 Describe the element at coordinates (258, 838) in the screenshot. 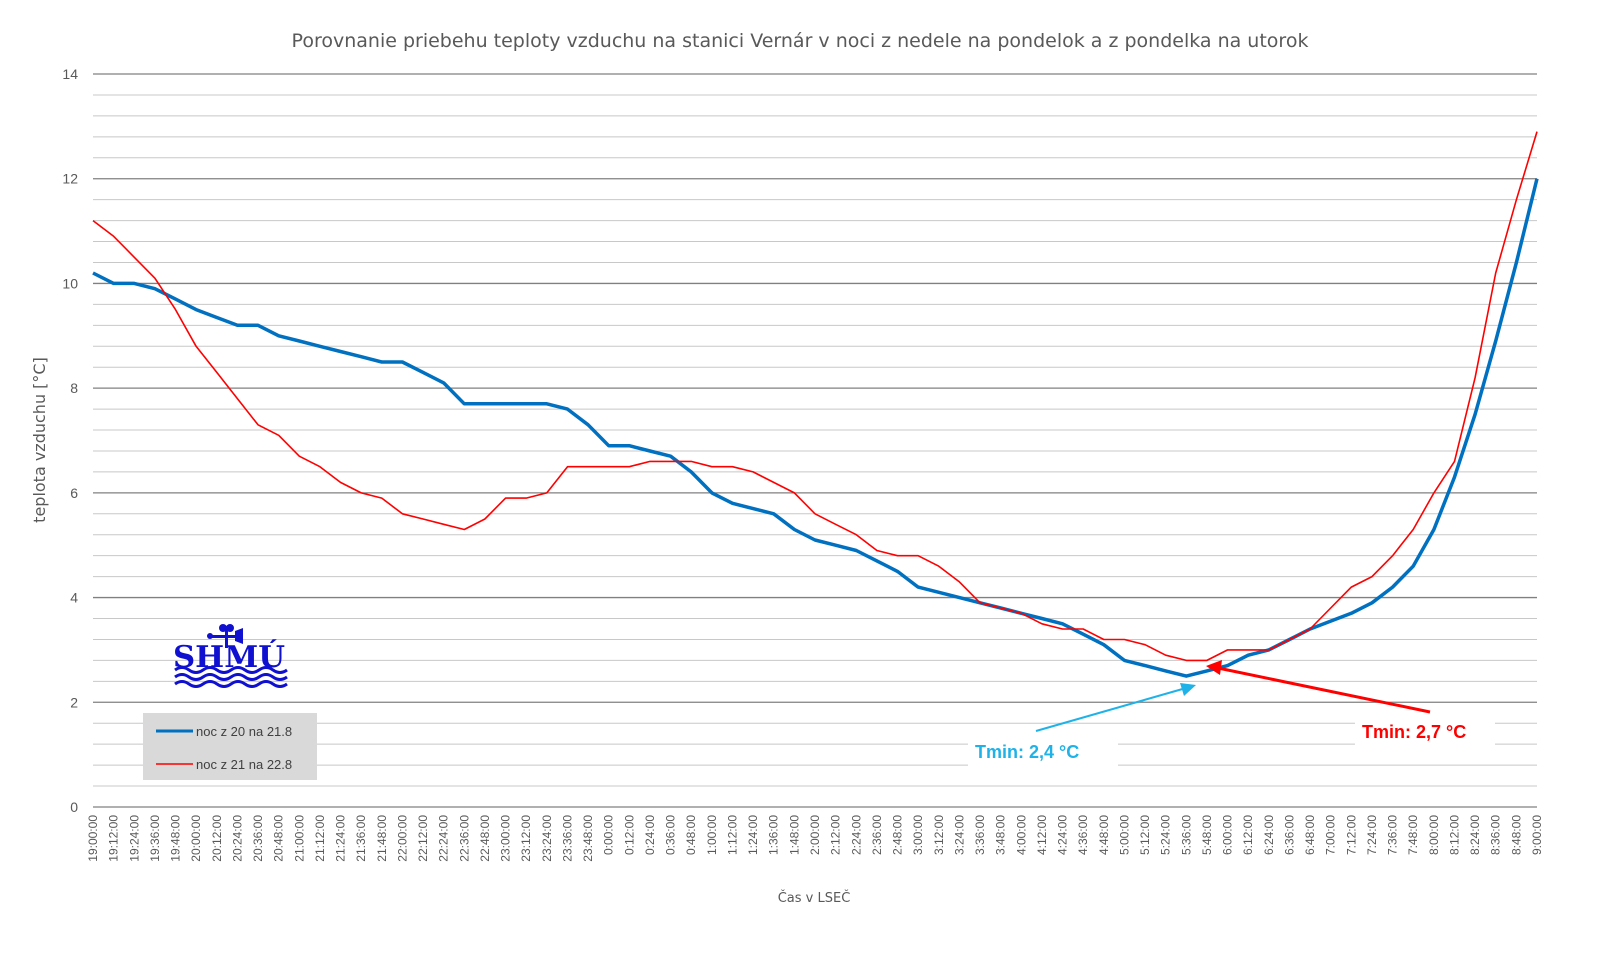

I see `x-tick-label: 20:36:00` at that location.